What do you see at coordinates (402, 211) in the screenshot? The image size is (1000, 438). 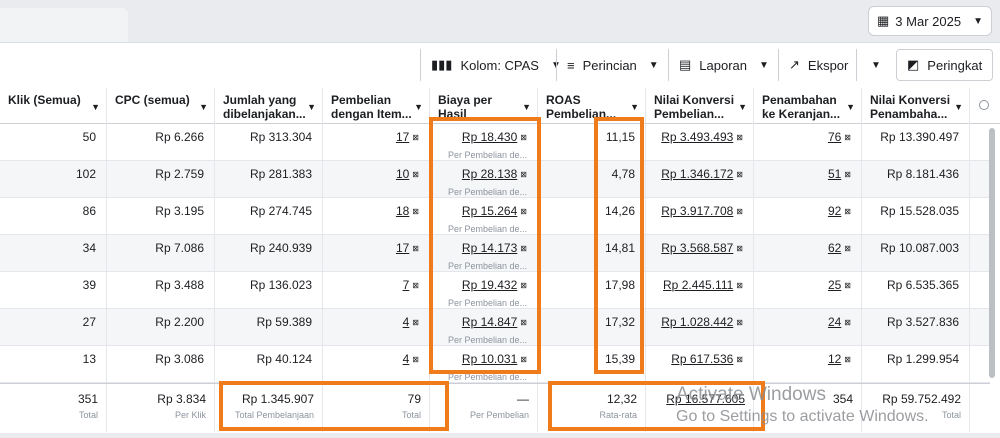 I see `cell-value: 18` at bounding box center [402, 211].